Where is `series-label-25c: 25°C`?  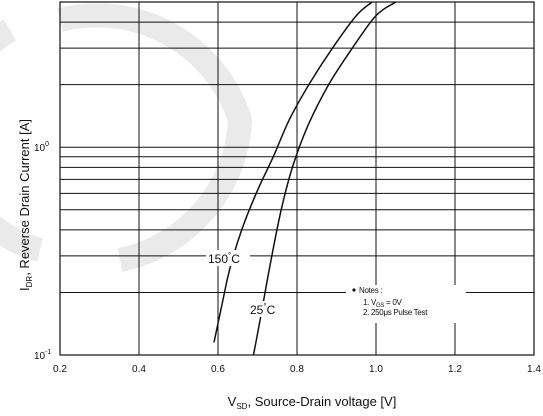
series-label-25c: 25°C is located at coordinates (265, 309).